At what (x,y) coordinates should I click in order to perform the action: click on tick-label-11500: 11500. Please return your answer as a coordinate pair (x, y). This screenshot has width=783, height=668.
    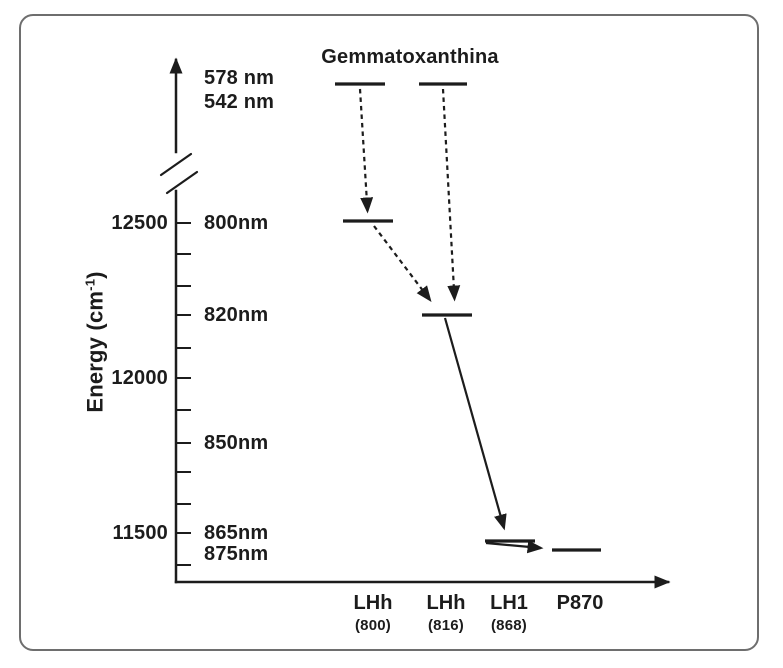
    Looking at the image, I should click on (140, 533).